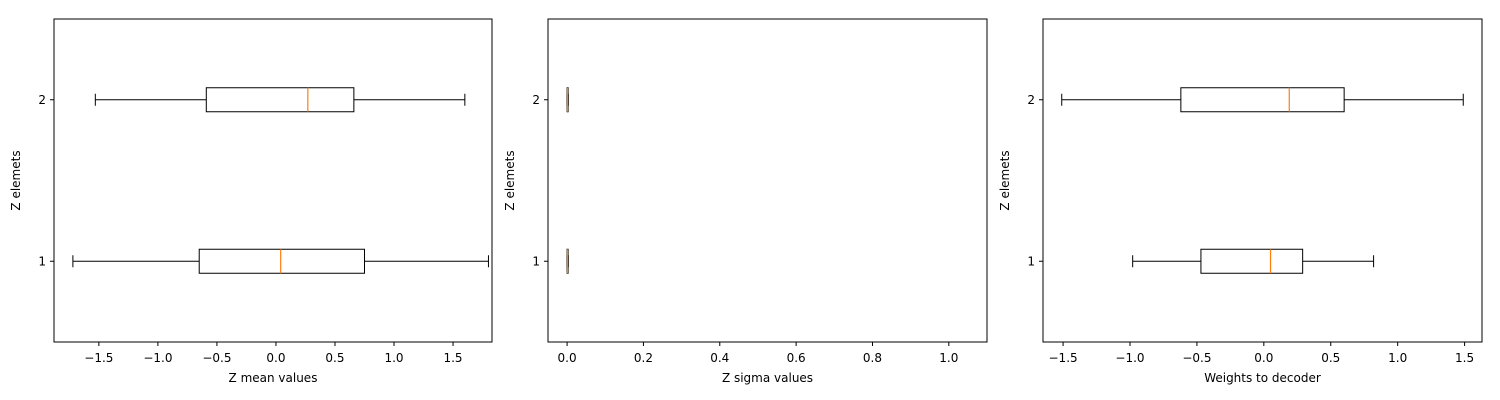 This screenshot has width=1500, height=400. Describe the element at coordinates (273, 378) in the screenshot. I see `x-axis-label: Z mean values` at that location.